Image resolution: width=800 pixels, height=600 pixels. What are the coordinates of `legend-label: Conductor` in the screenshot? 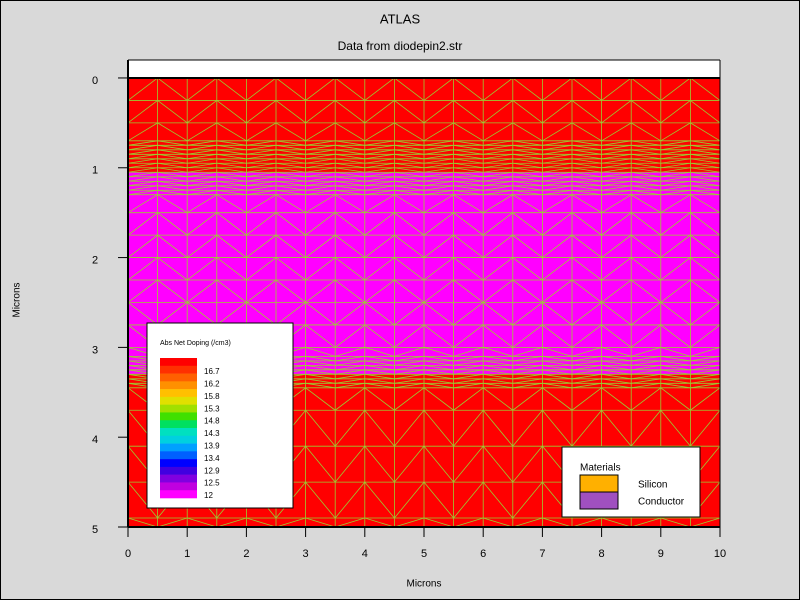 It's located at (661, 502).